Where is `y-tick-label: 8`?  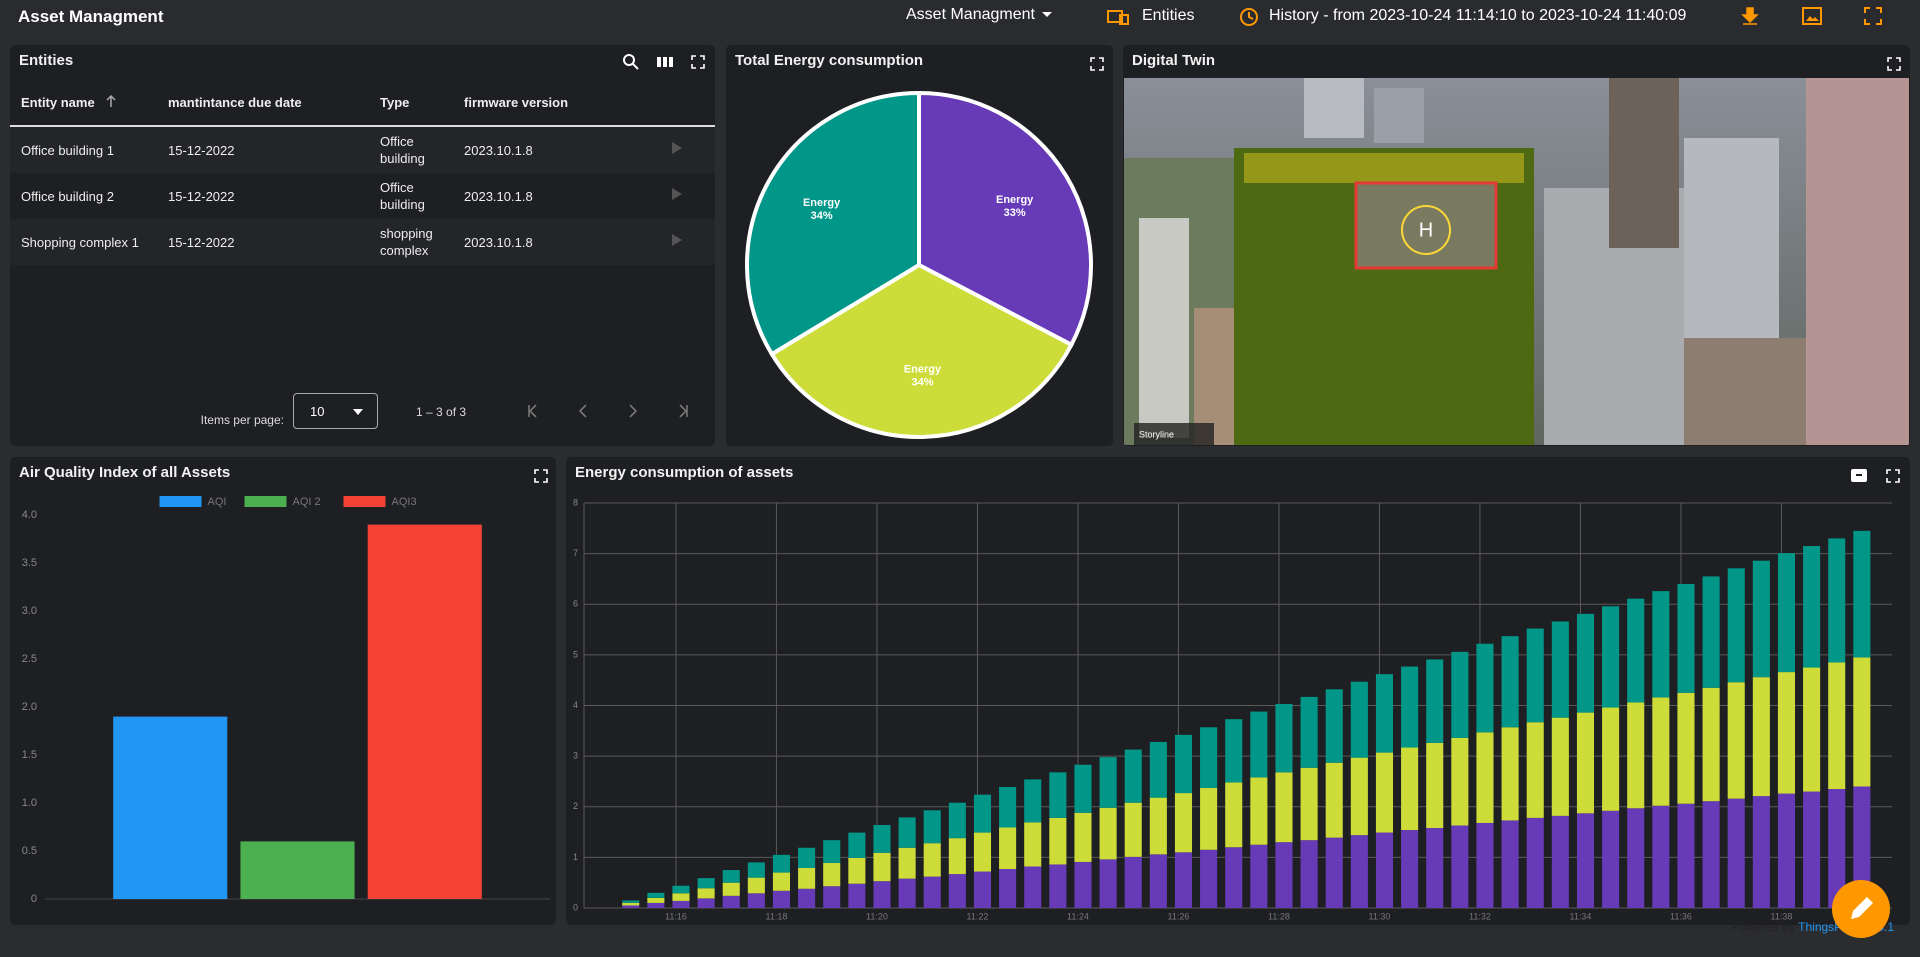
y-tick-label: 8 is located at coordinates (575, 502).